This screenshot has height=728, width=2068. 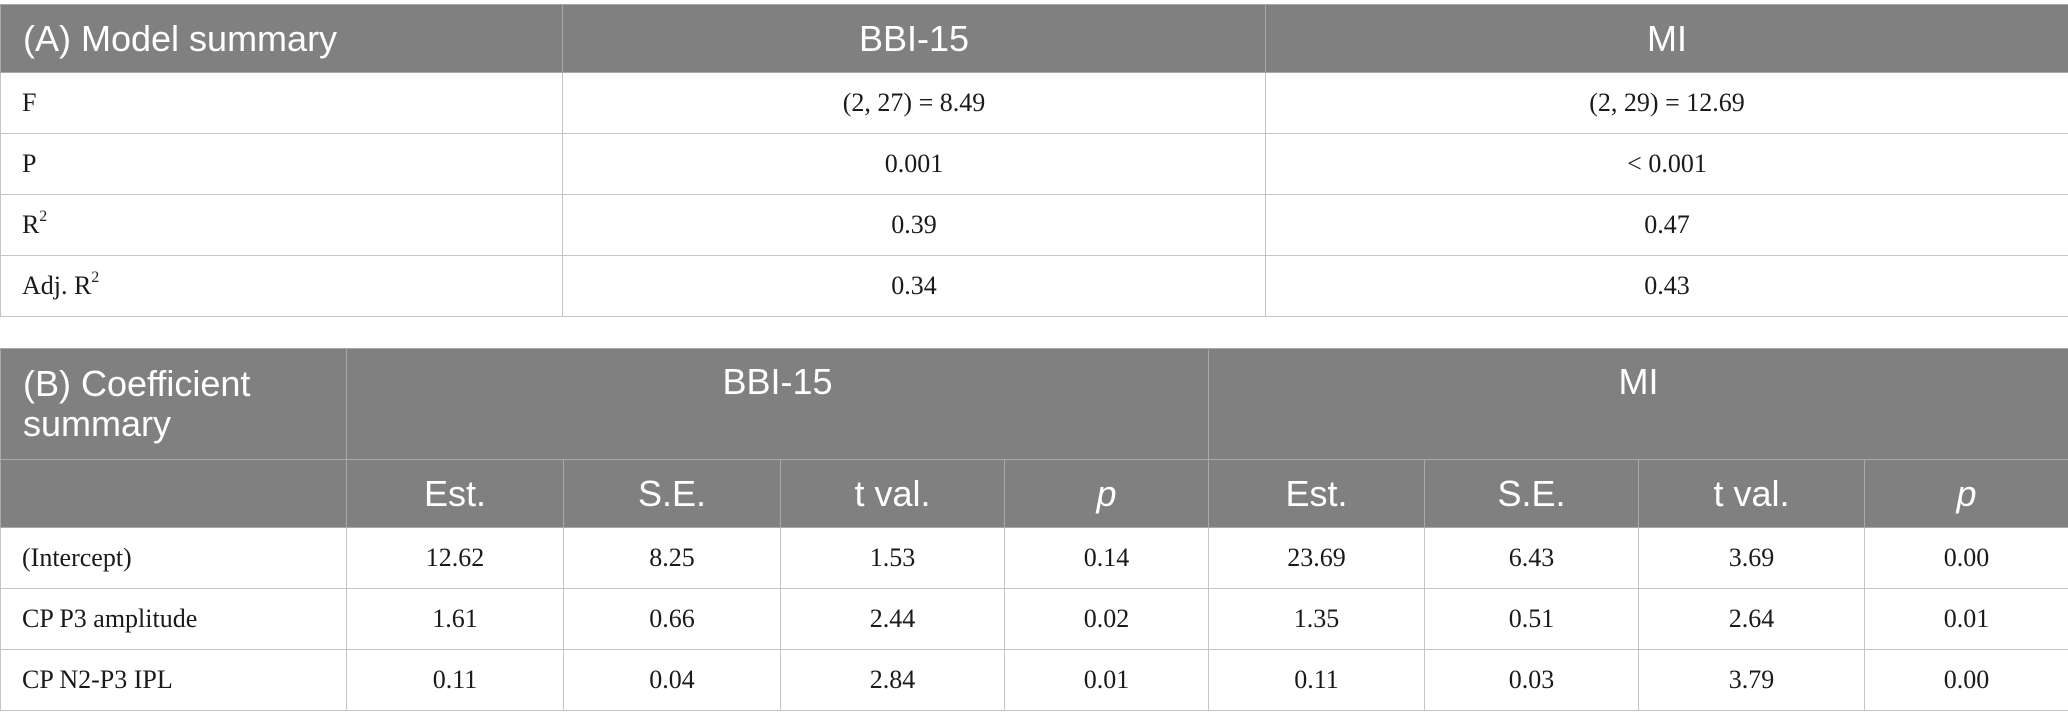 What do you see at coordinates (173, 680) in the screenshot?
I see `row-label-cp-n2-p3-ipl: CP N2-P3 IPL` at bounding box center [173, 680].